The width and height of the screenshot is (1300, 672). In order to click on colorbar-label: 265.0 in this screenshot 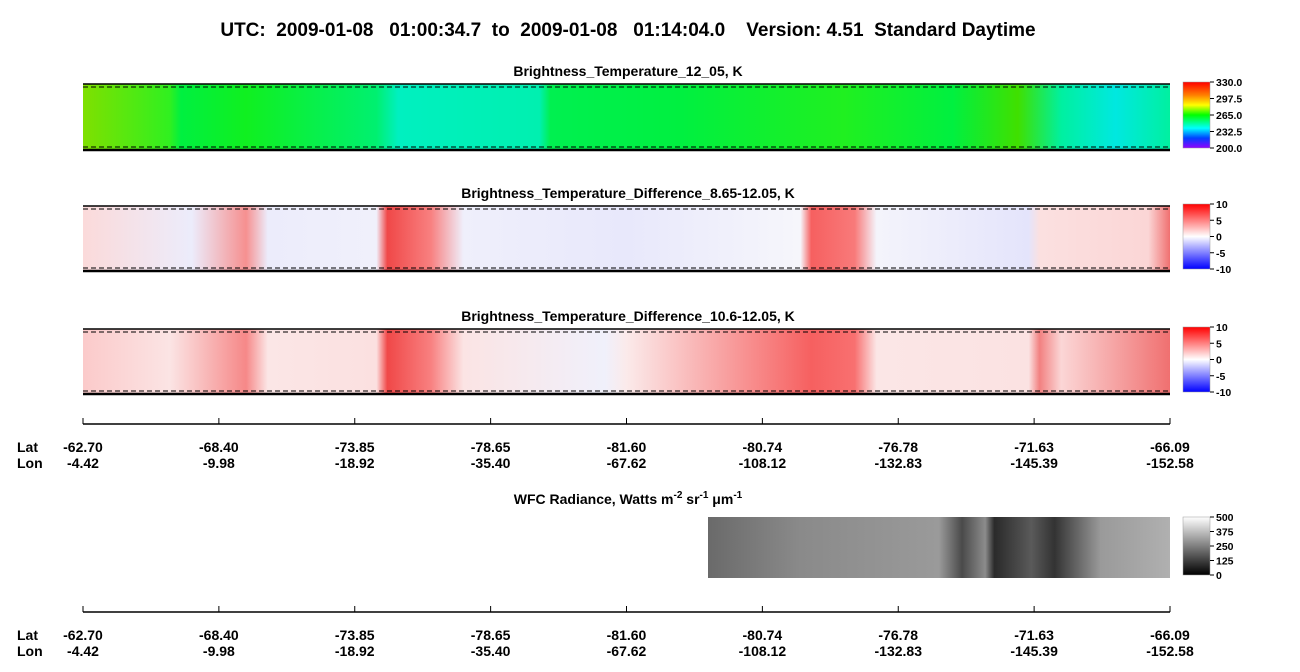, I will do `click(1229, 116)`.